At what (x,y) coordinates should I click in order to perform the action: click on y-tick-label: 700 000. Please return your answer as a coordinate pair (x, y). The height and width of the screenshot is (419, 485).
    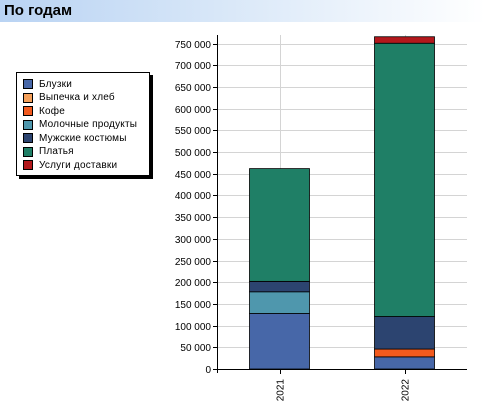
    Looking at the image, I should click on (193, 66).